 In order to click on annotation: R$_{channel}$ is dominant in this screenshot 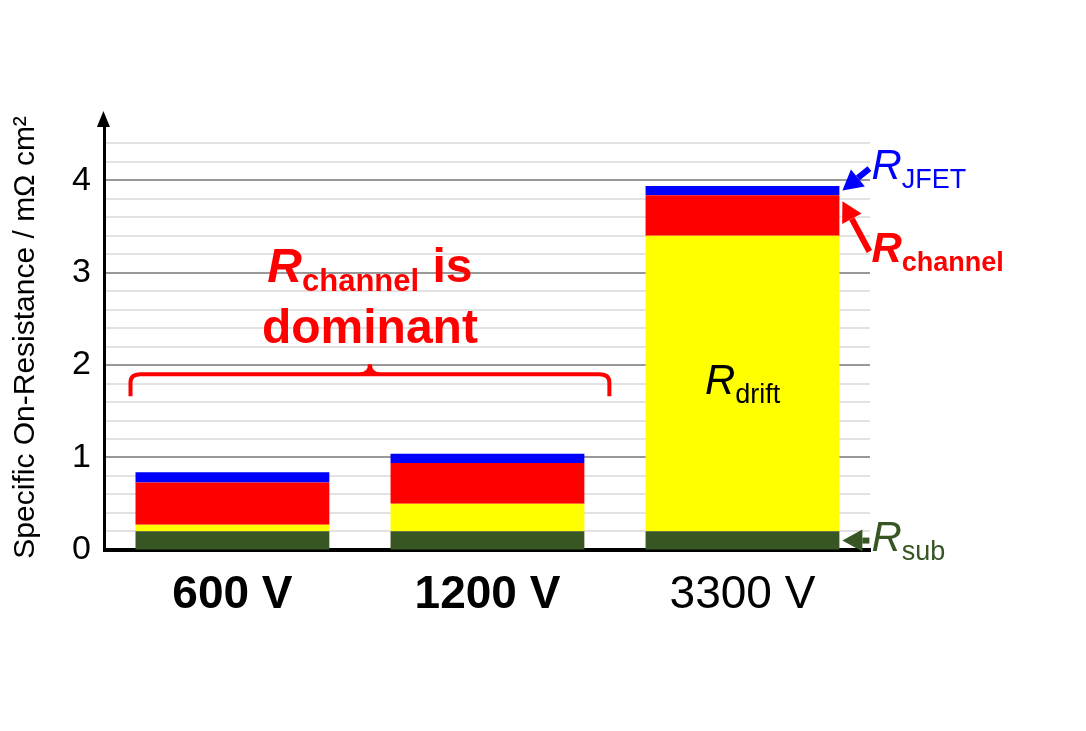, I will do `click(369, 296)`.